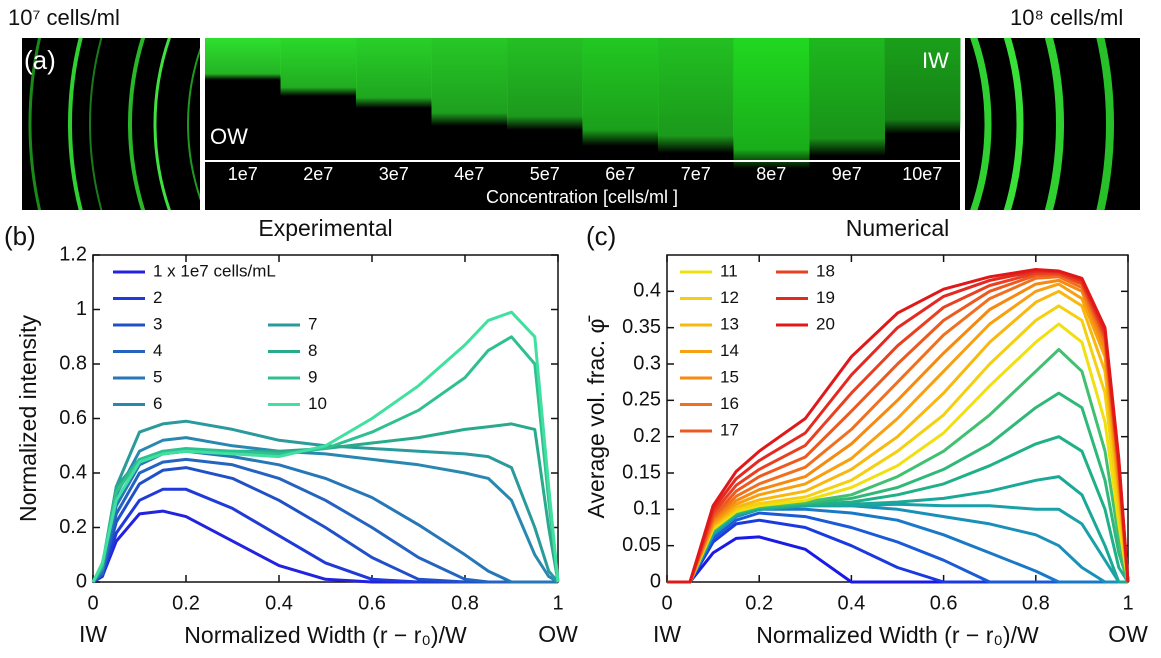 The image size is (1161, 658). What do you see at coordinates (64, 17) in the screenshot?
I see `left-caption: 10⁷ cells/ml` at bounding box center [64, 17].